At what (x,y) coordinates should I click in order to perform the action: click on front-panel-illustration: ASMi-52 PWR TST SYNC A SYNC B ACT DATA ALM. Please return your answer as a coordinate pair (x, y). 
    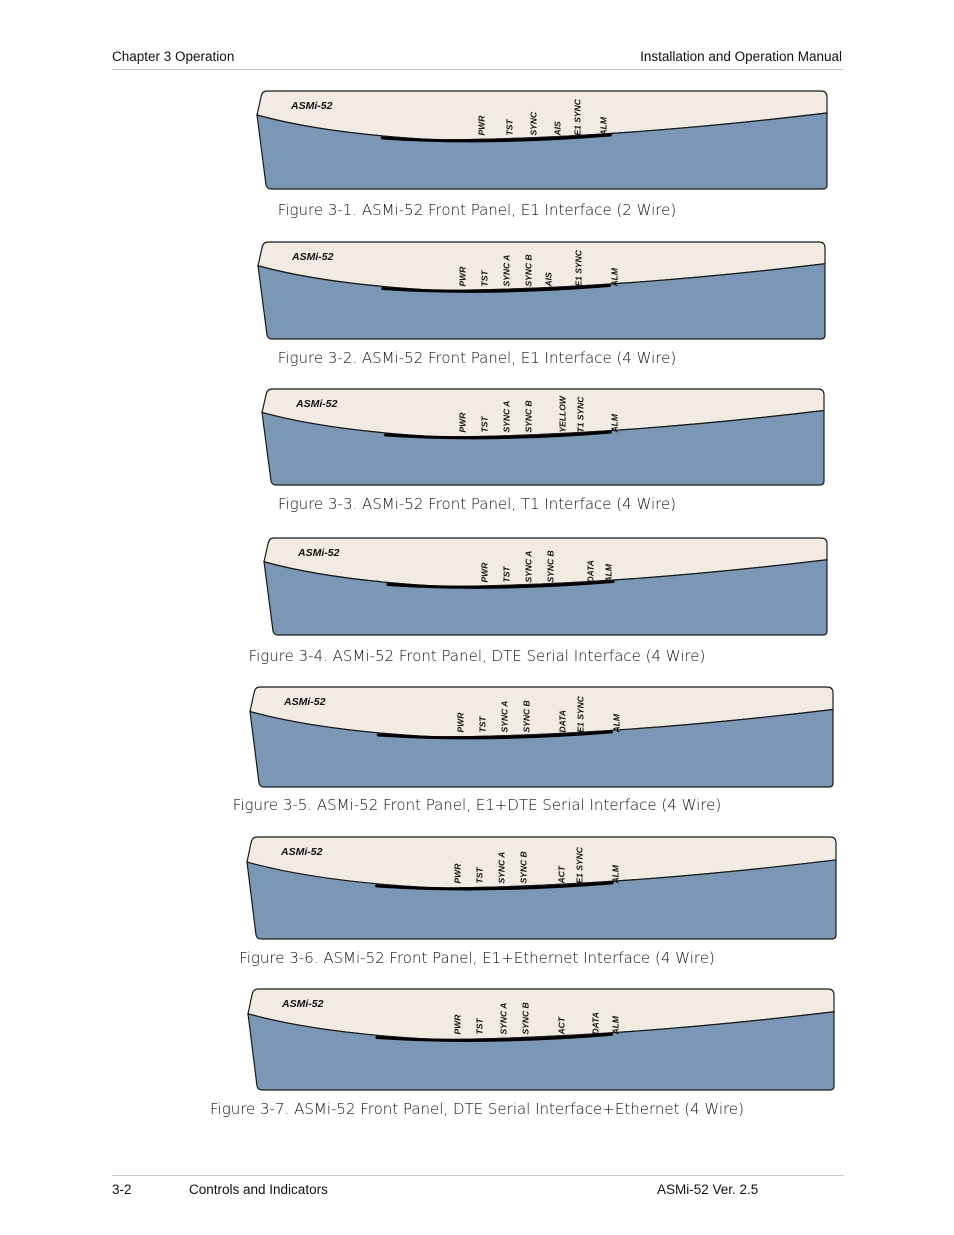
    Looking at the image, I should click on (541, 1039).